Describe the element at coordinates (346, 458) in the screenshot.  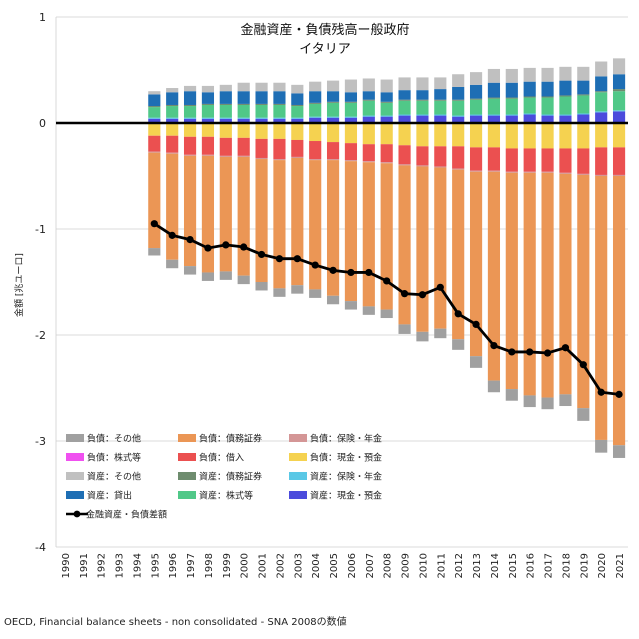
I see `legend-label: 負債：現金・預金` at that location.